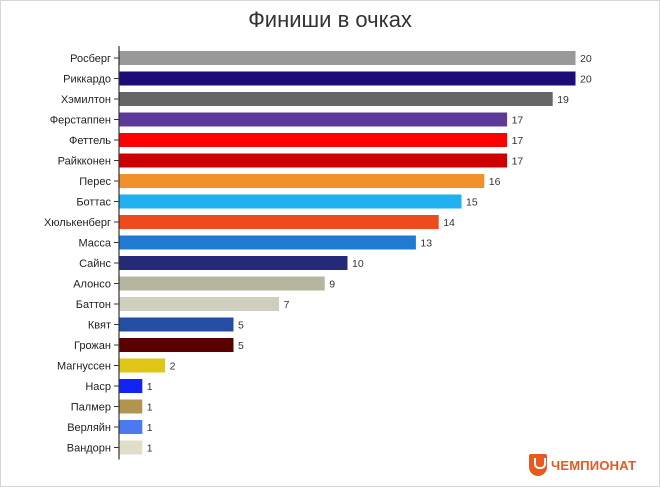  I want to click on brand-logo-text: ЧЕМПИОНАТ, so click(594, 465).